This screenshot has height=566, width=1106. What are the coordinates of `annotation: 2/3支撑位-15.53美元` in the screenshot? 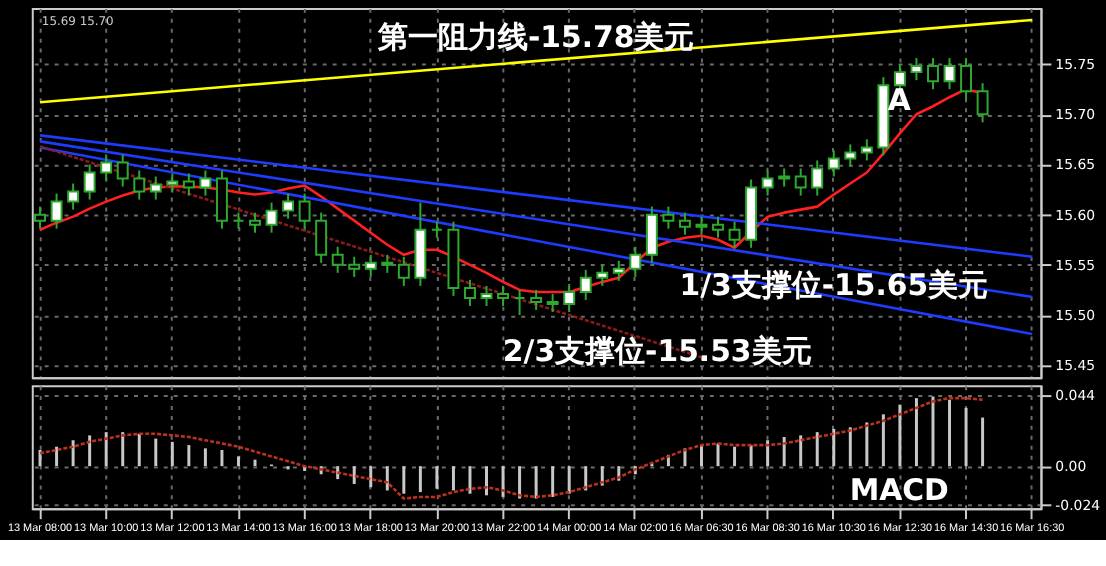 It's located at (657, 351).